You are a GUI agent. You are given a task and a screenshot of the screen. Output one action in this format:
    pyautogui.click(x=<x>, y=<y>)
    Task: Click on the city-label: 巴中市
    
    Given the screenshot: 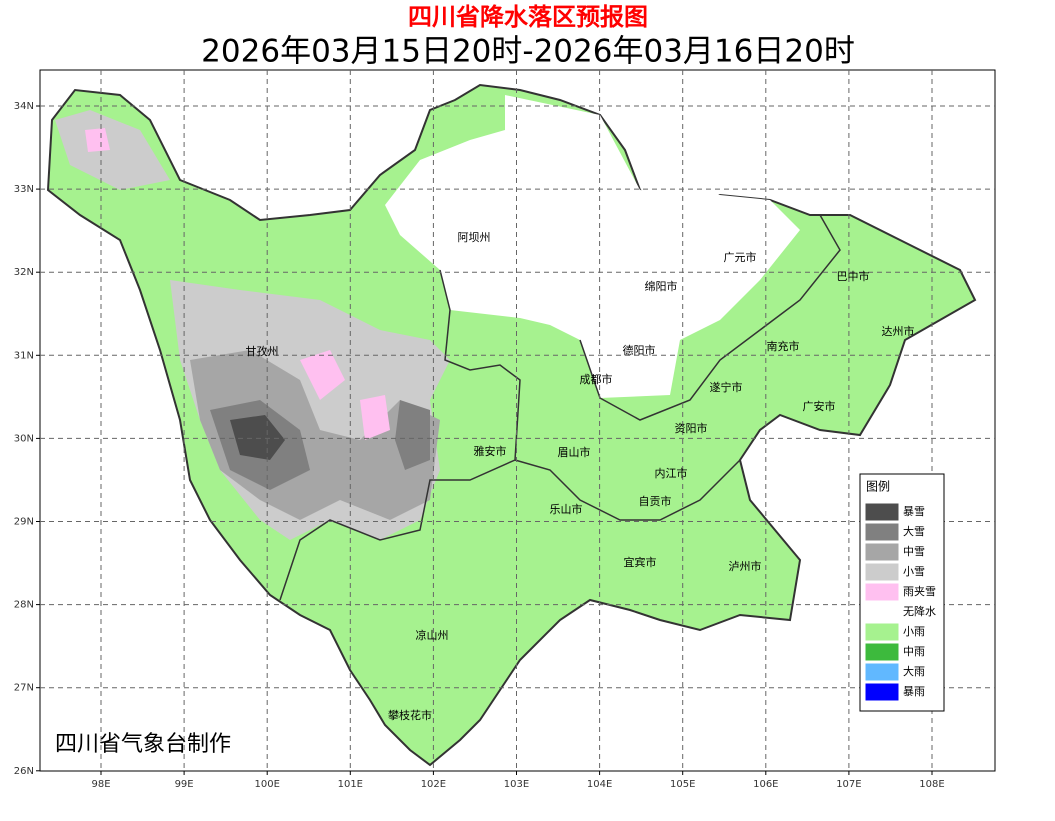 What is the action you would take?
    pyautogui.click(x=853, y=276)
    